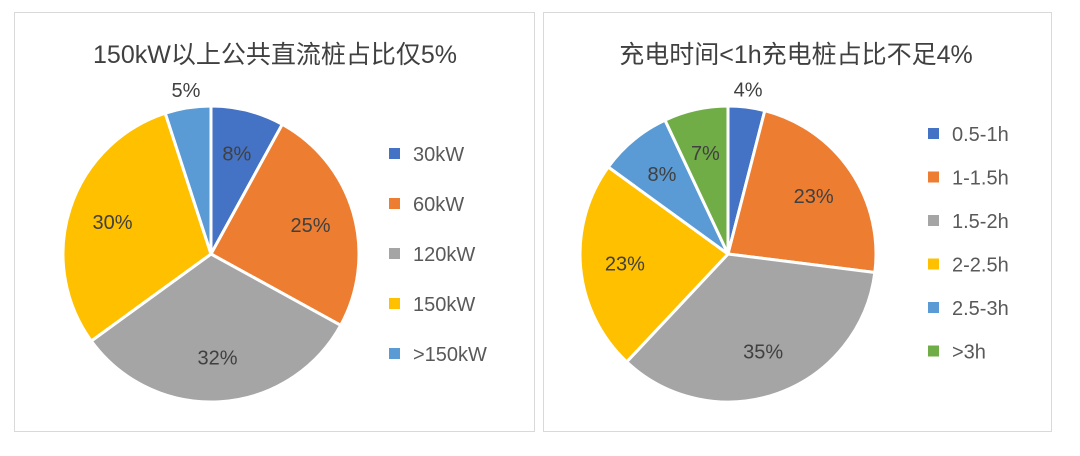  Describe the element at coordinates (748, 90) in the screenshot. I see `data-label-0-5-1h: 4%` at that location.